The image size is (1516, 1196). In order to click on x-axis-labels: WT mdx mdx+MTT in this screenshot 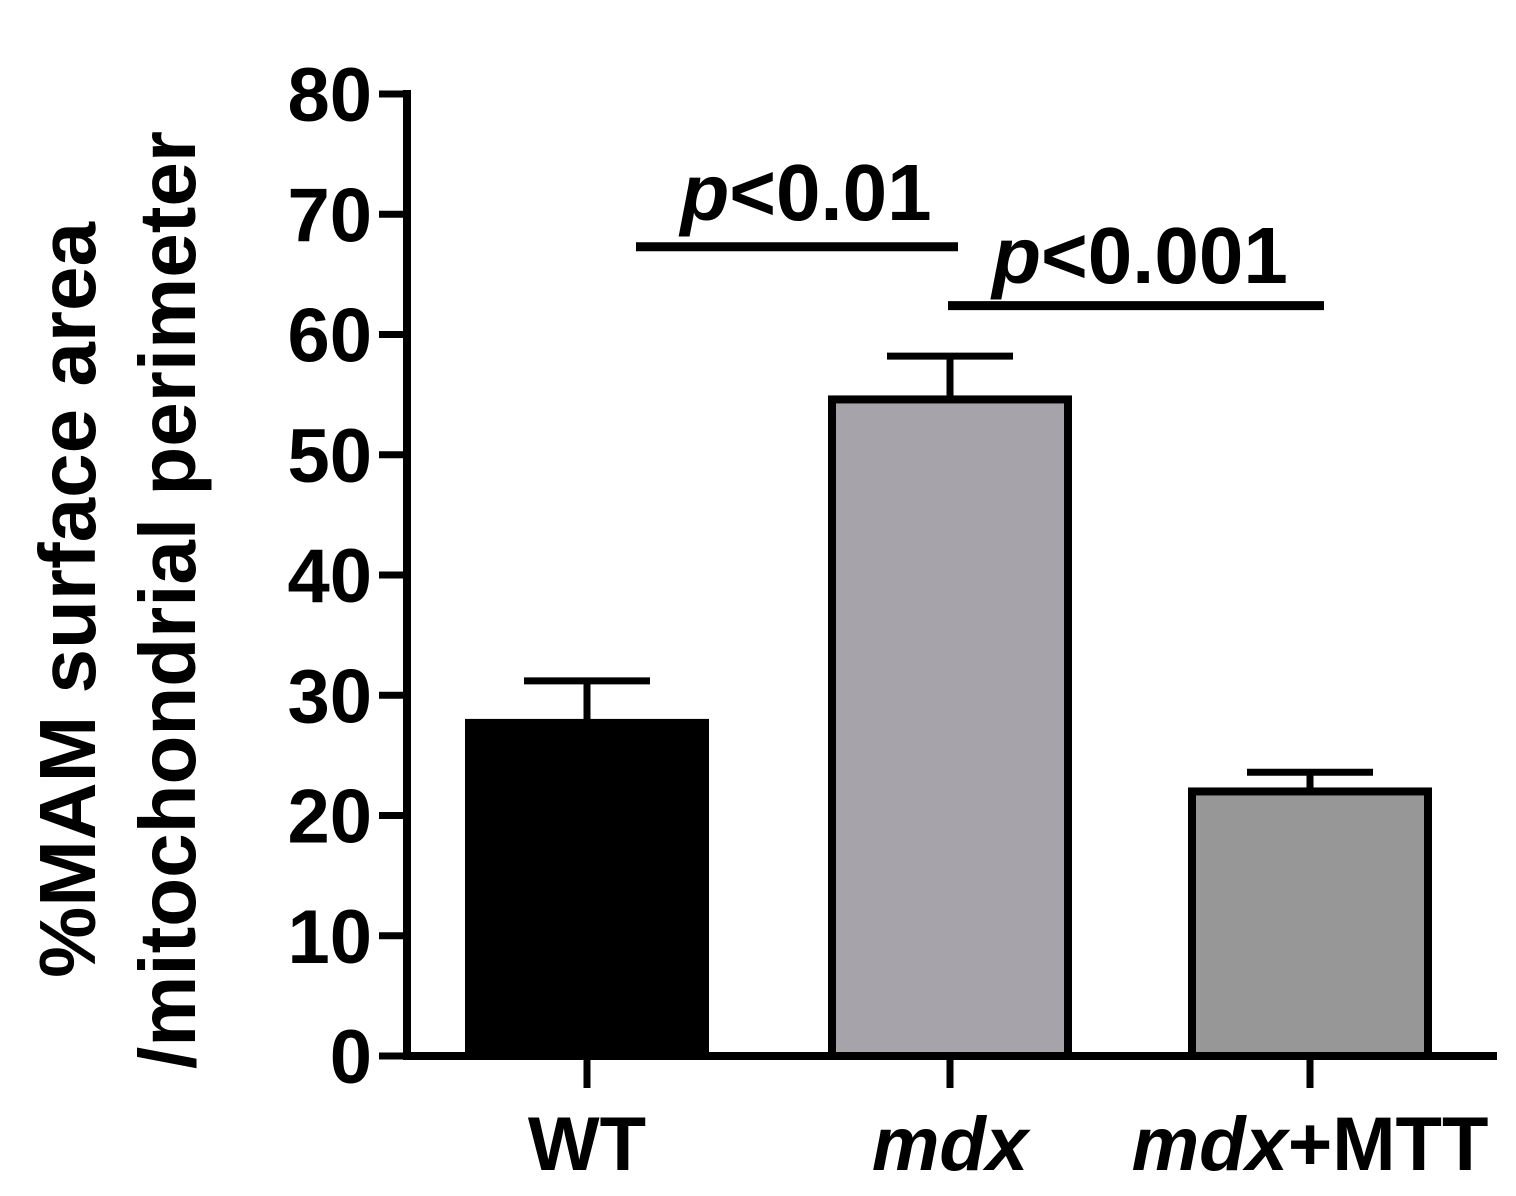, I will do `click(1008, 1144)`.